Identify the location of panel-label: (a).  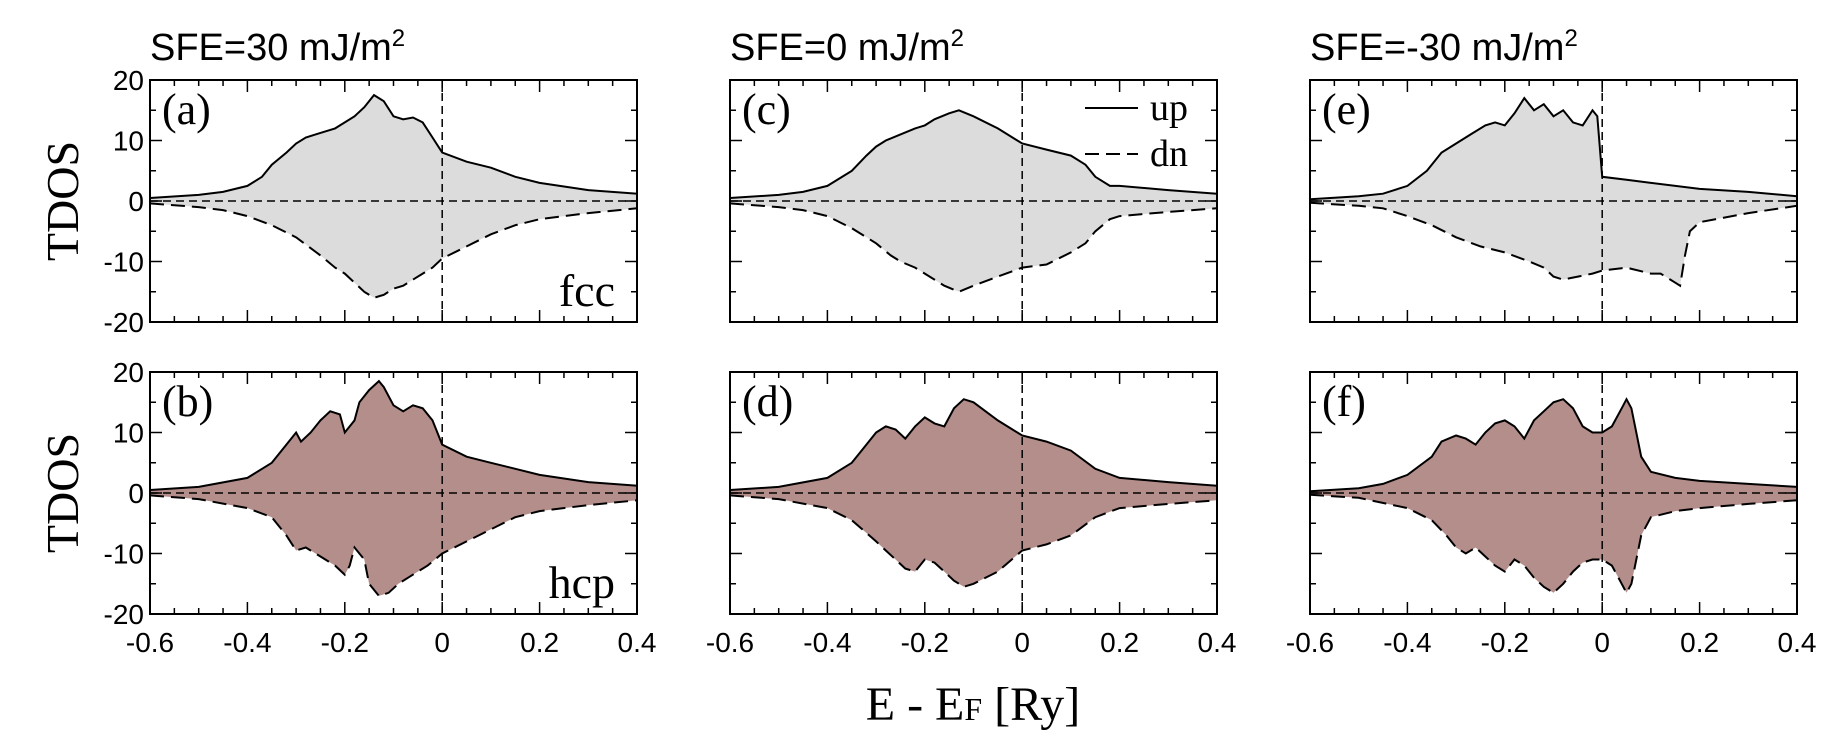
(186, 109).